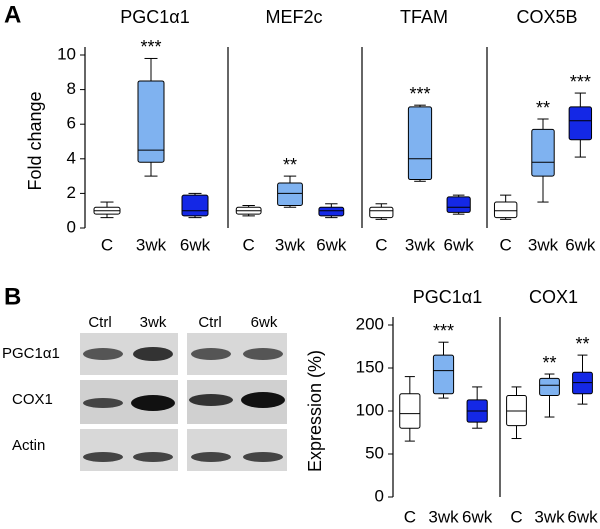 This screenshot has width=600, height=529. What do you see at coordinates (31, 353) in the screenshot?
I see `row-label: PGC1α1` at bounding box center [31, 353].